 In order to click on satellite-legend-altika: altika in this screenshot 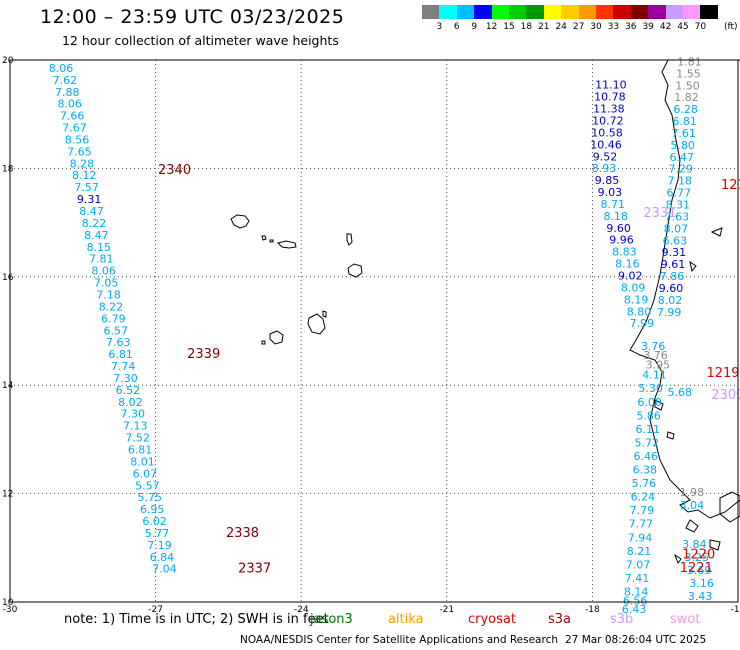, I will do `click(406, 619)`.